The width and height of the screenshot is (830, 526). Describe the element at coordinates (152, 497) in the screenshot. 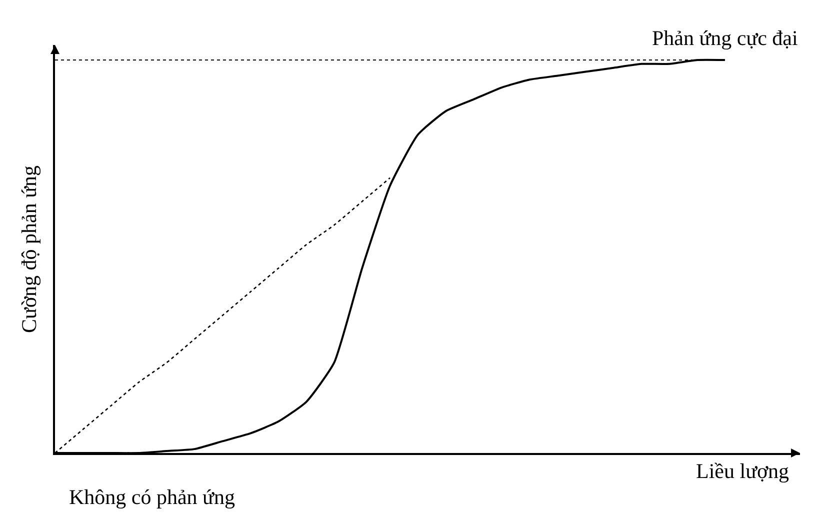

I see `text: Không có phản ứng` at that location.